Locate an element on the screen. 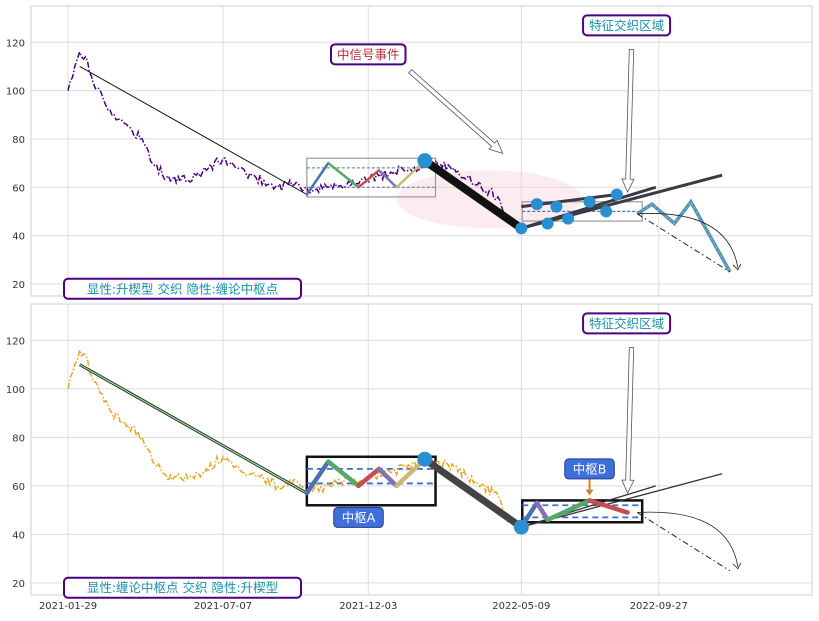  annotation-text: 显性:升楔型 交织 隐性:缠论中枢点 is located at coordinates (182, 288).